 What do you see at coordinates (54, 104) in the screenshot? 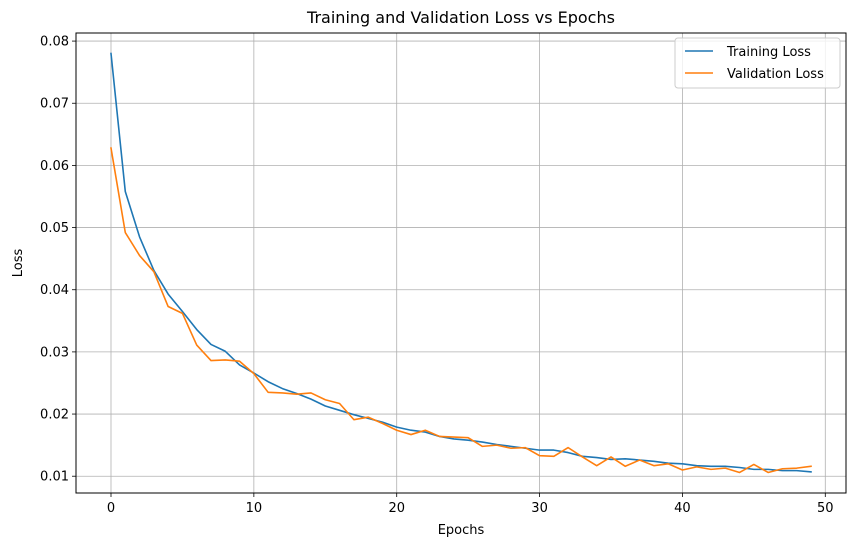
I see `y-tick-label: 0.07` at bounding box center [54, 104].